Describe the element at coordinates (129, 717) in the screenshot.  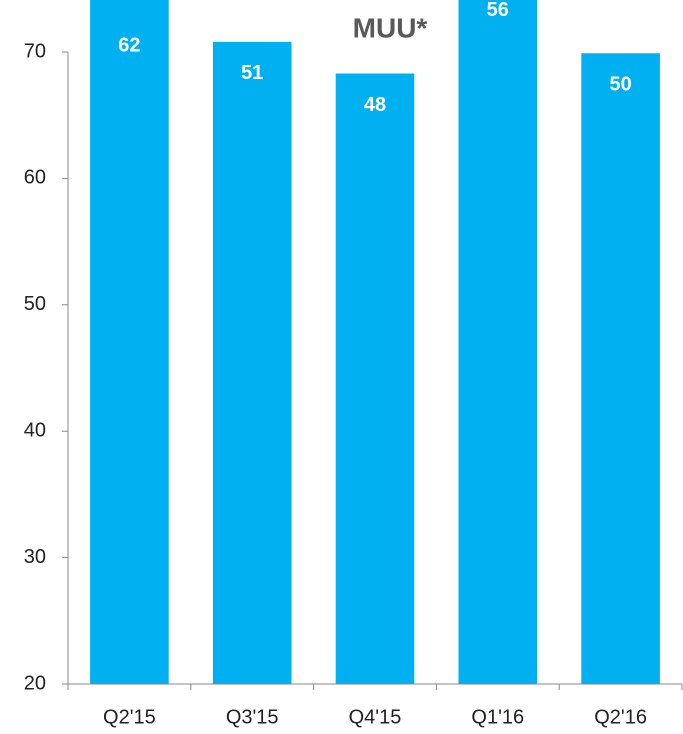
I see `x-tick-label: Q2'15` at that location.